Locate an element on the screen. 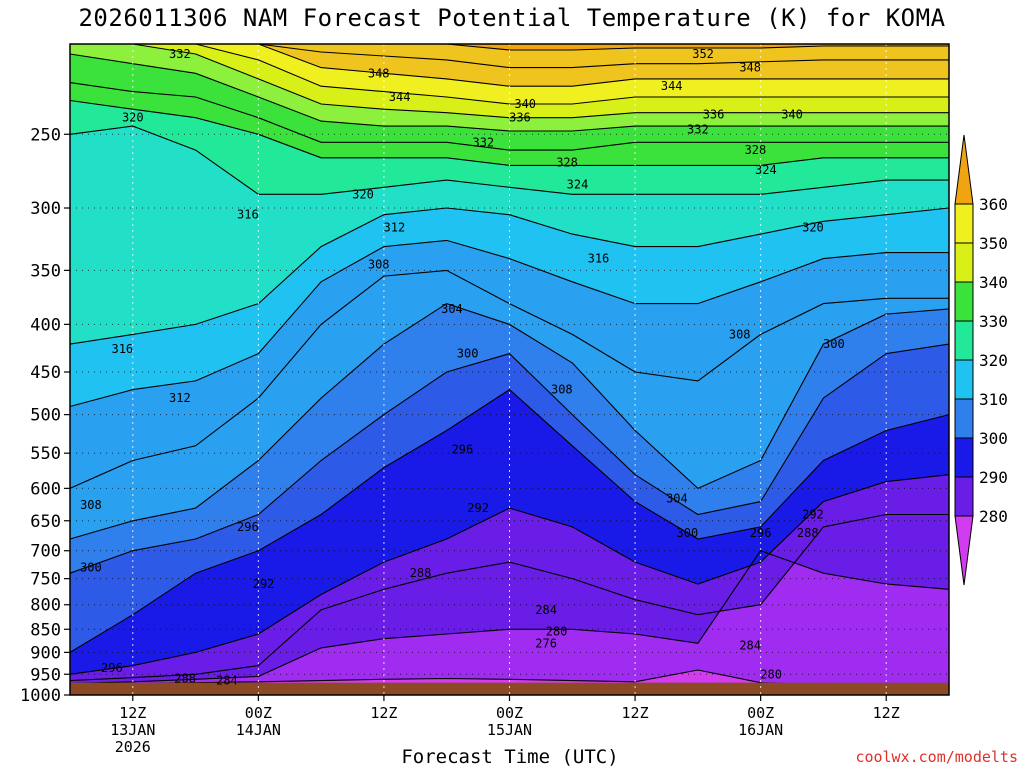 Image resolution: width=1024 pixels, height=768 pixels. y-tick-label: 550 is located at coordinates (45, 454).